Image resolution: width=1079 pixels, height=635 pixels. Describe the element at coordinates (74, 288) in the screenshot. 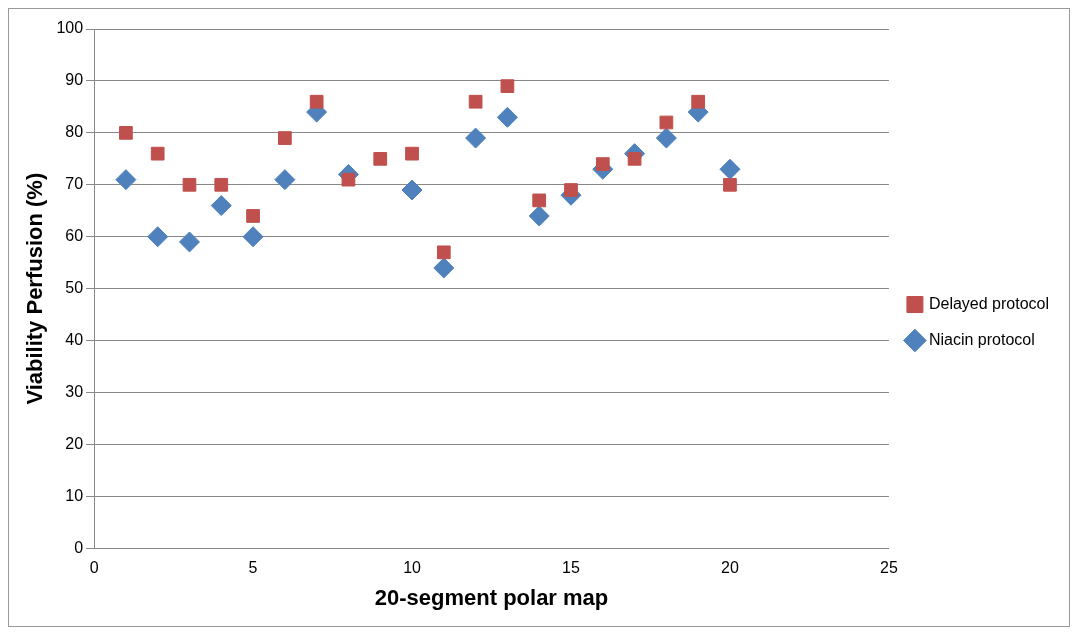

I see `y-tick-label: 50` at that location.